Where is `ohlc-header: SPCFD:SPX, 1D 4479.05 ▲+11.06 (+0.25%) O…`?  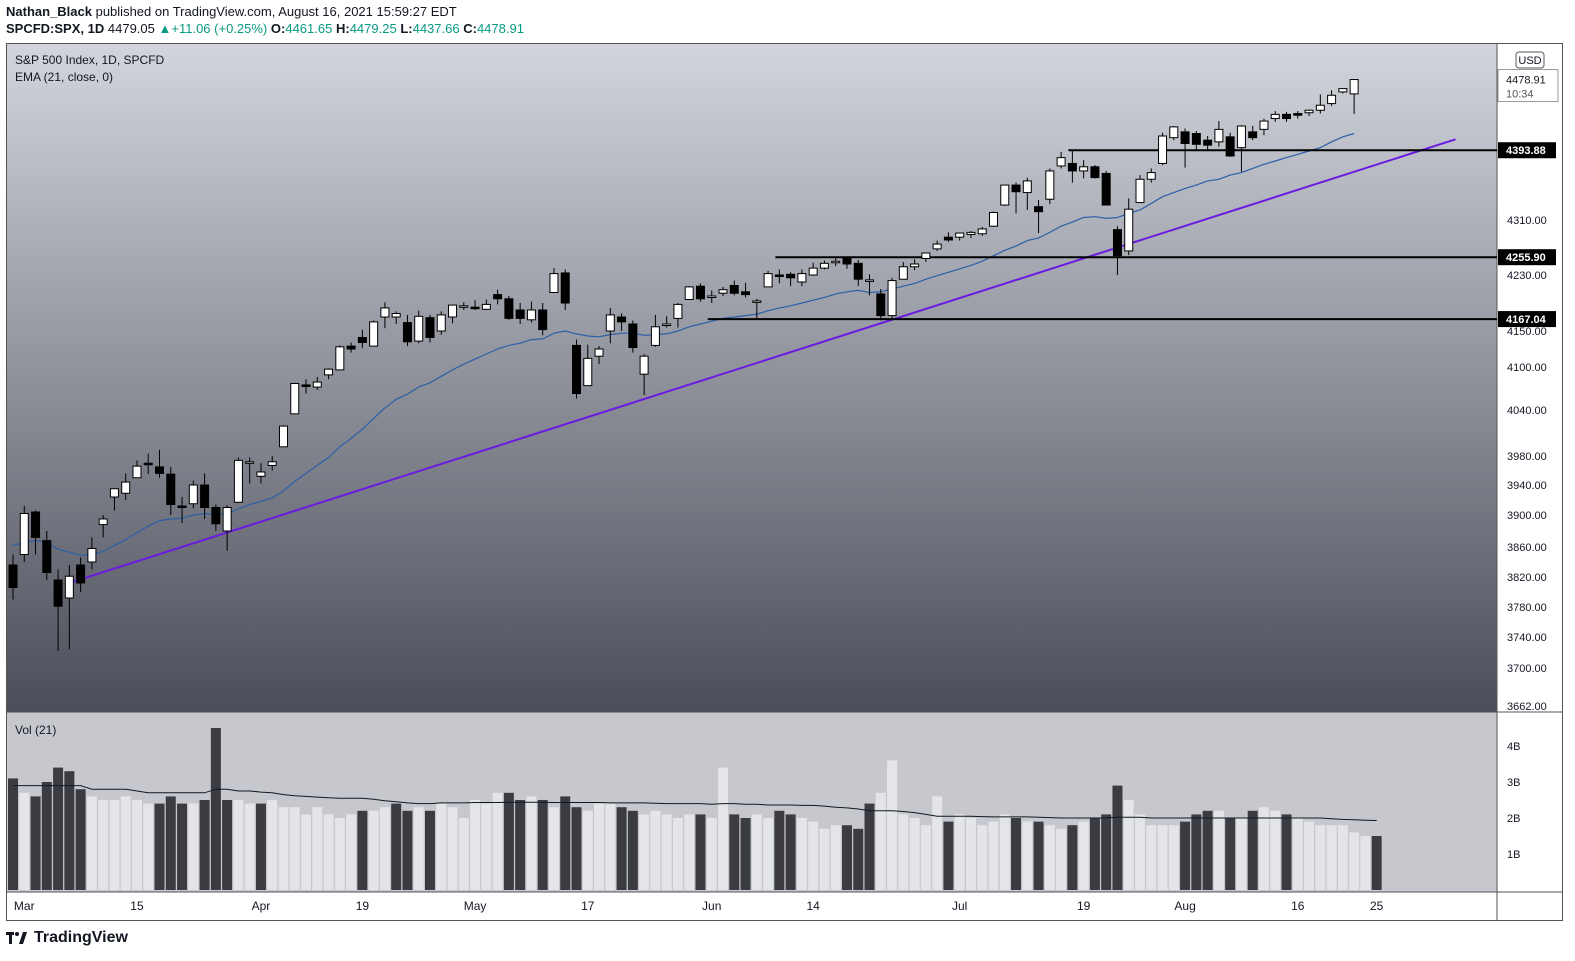 ohlc-header: SPCFD:SPX, 1D 4479.05 ▲+11.06 (+0.25%) O… is located at coordinates (265, 28).